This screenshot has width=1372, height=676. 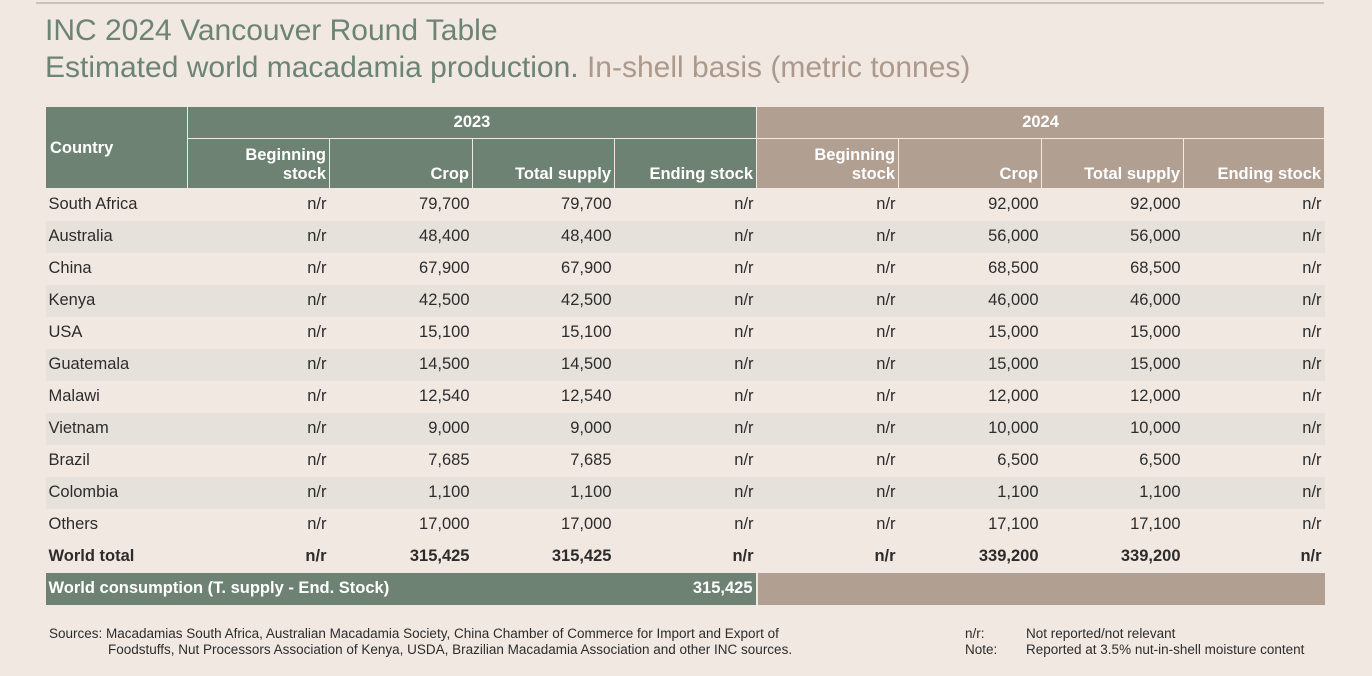 I want to click on crop-2023-cell: 67,900, so click(x=401, y=268).